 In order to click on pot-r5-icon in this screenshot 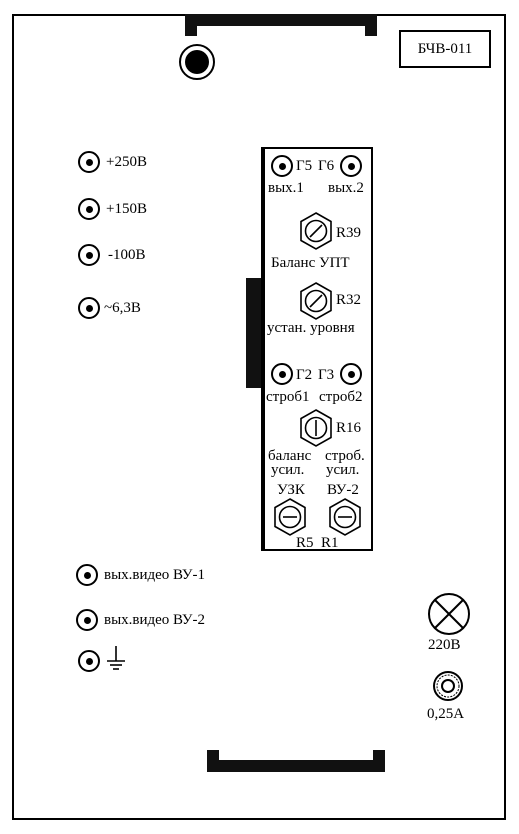, I will do `click(290, 517)`.